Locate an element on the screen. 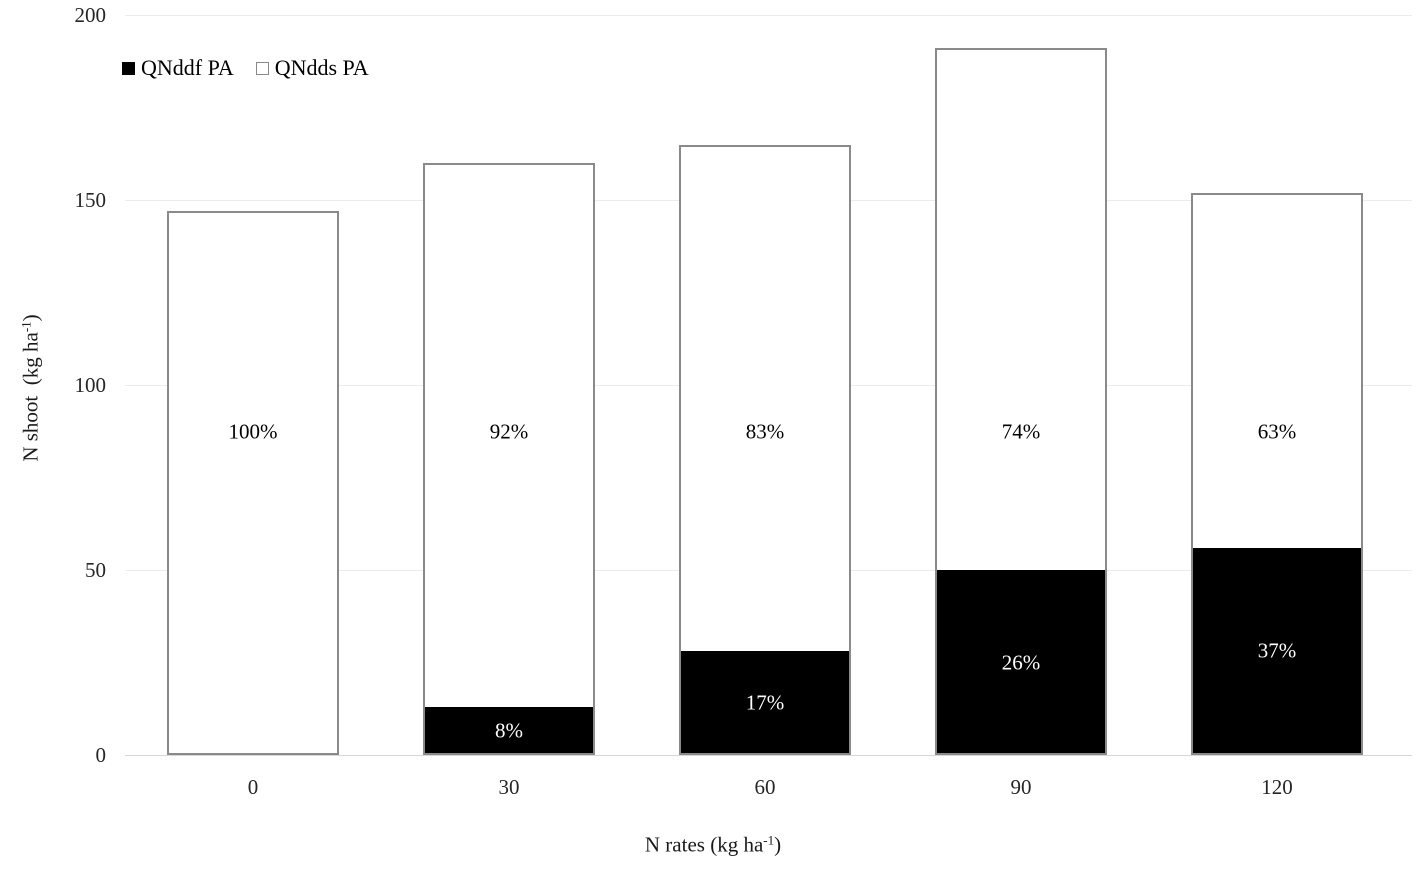 The width and height of the screenshot is (1417, 872). legend-item-qnddf: QNddf PA is located at coordinates (178, 68).